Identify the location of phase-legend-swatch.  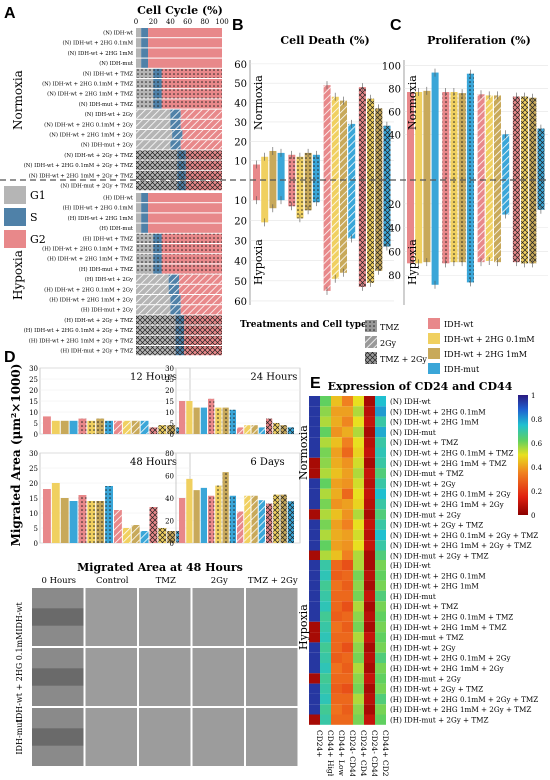
(15, 195).